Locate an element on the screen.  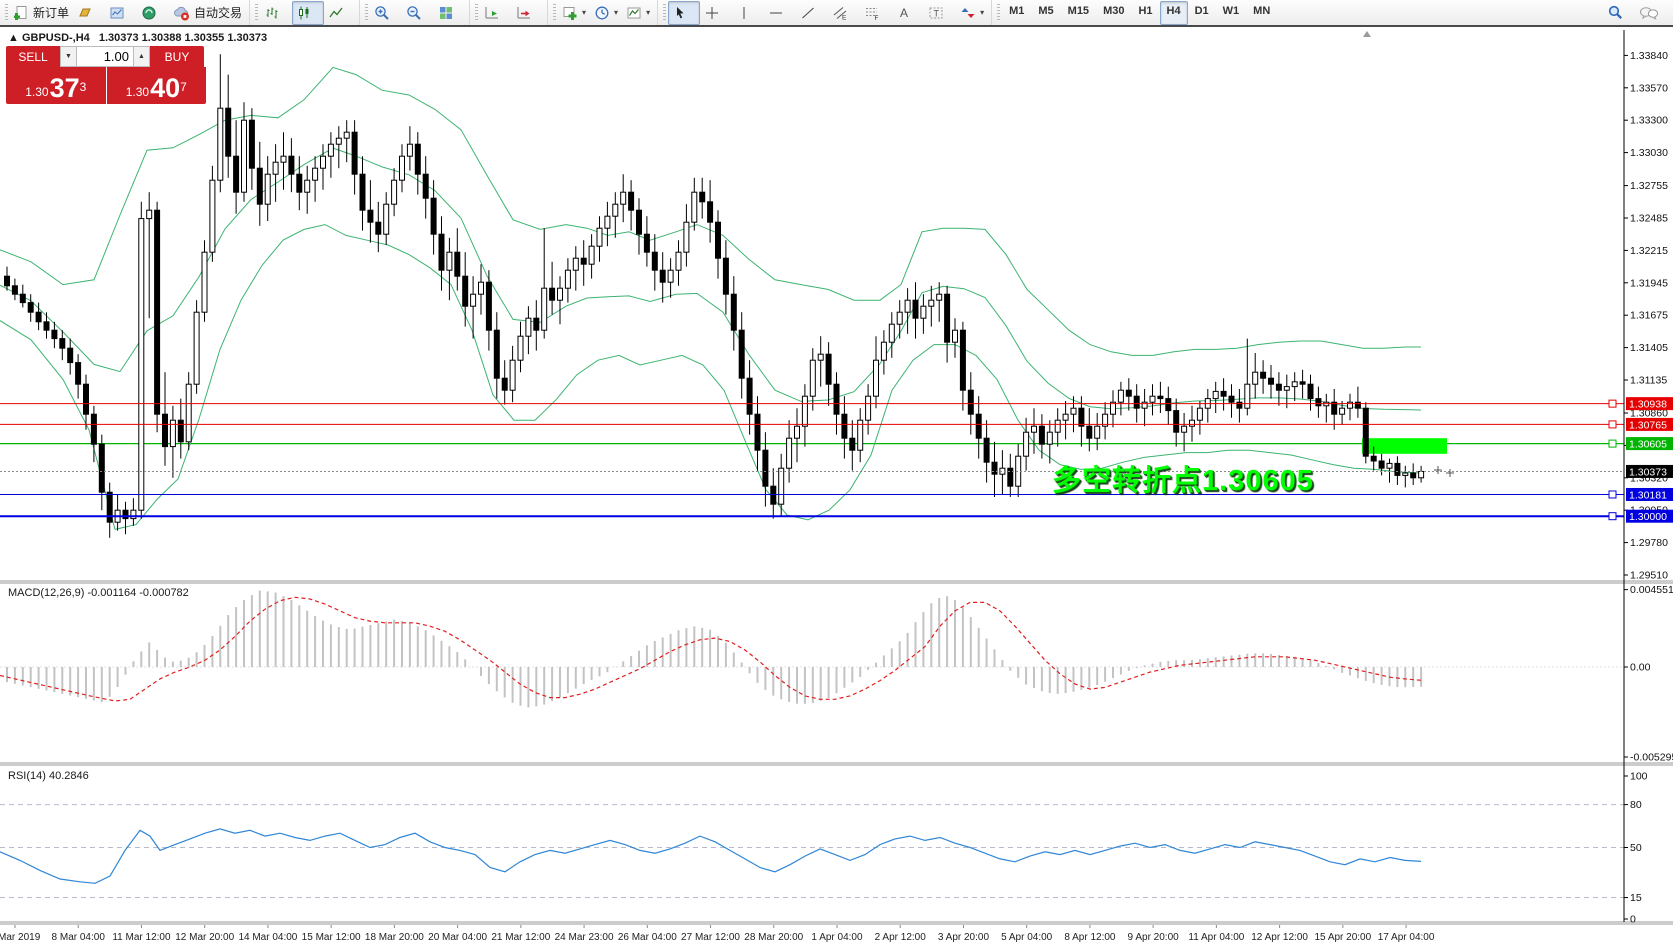
charts-window-button is located at coordinates (121, 13).